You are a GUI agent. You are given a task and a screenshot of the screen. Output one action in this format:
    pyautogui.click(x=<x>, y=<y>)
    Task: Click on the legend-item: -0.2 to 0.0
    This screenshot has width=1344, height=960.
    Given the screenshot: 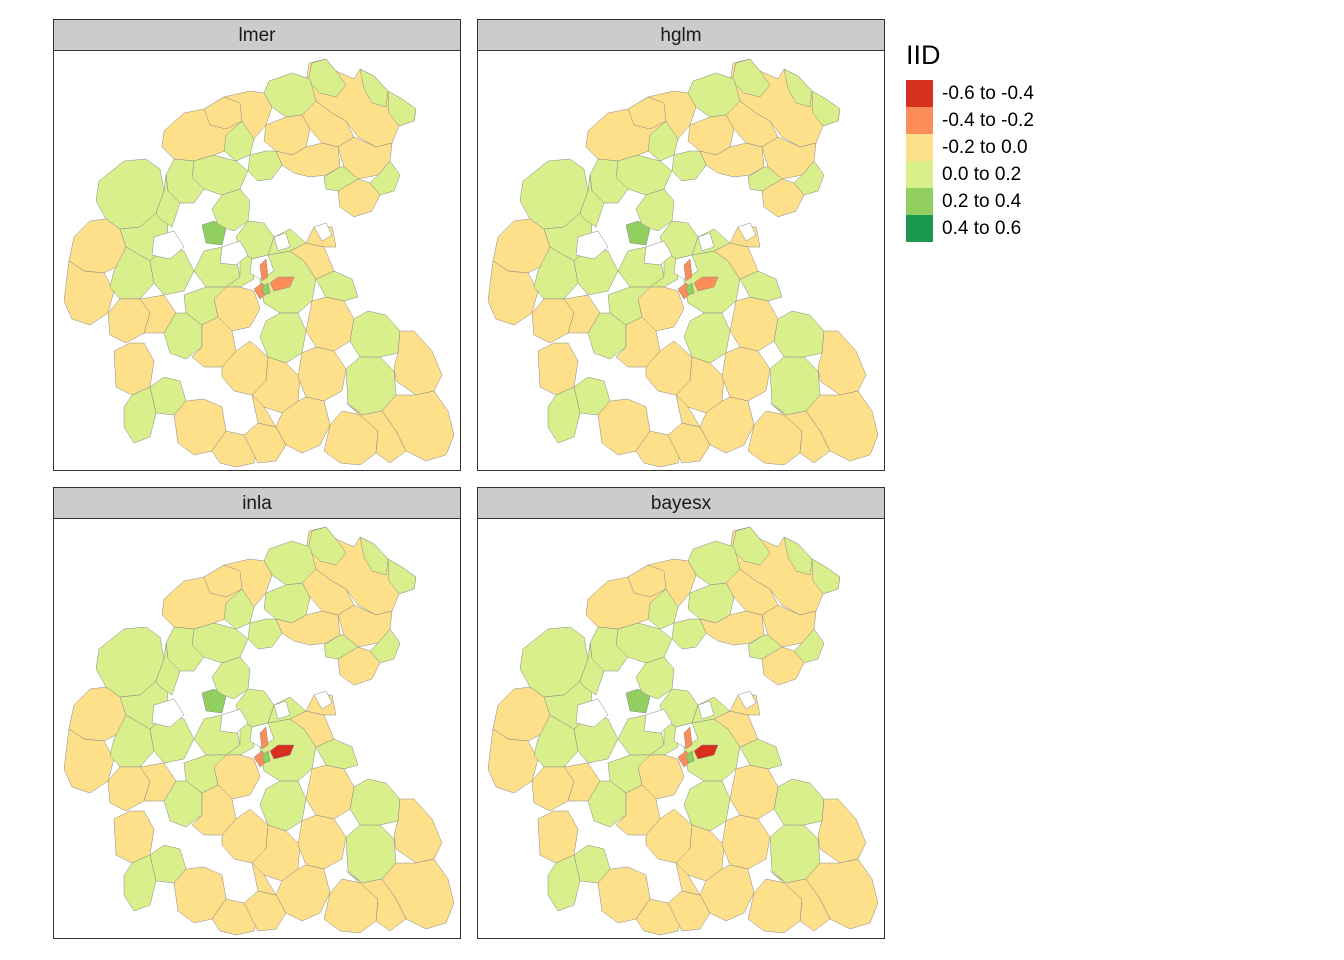 What is the action you would take?
    pyautogui.click(x=1016, y=147)
    